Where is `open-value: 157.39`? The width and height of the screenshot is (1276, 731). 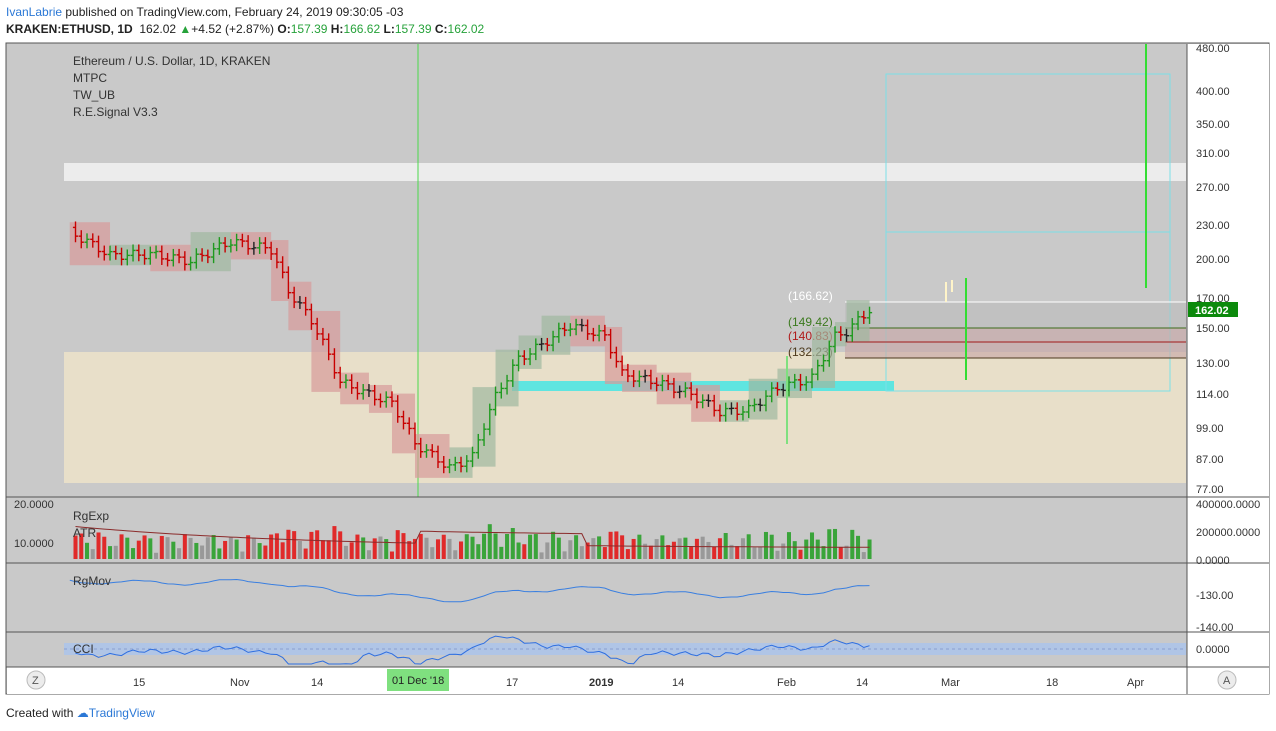
open-value: 157.39 is located at coordinates (309, 29).